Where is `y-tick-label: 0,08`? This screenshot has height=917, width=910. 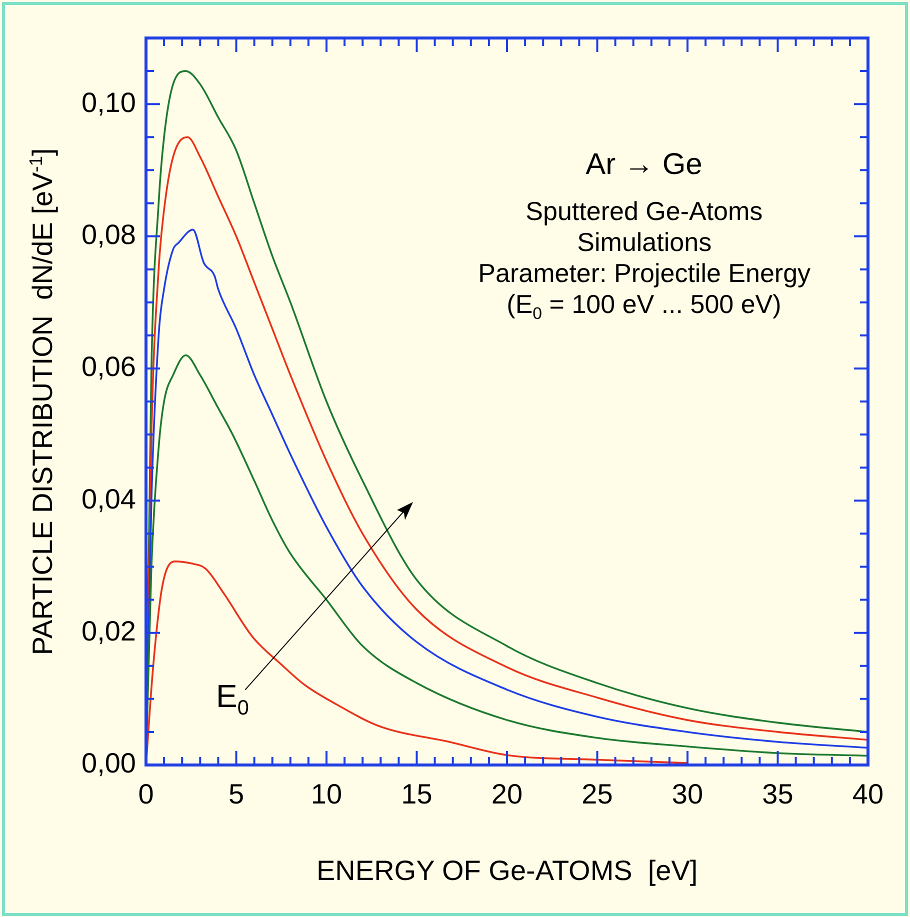
y-tick-label: 0,08 is located at coordinates (109, 234).